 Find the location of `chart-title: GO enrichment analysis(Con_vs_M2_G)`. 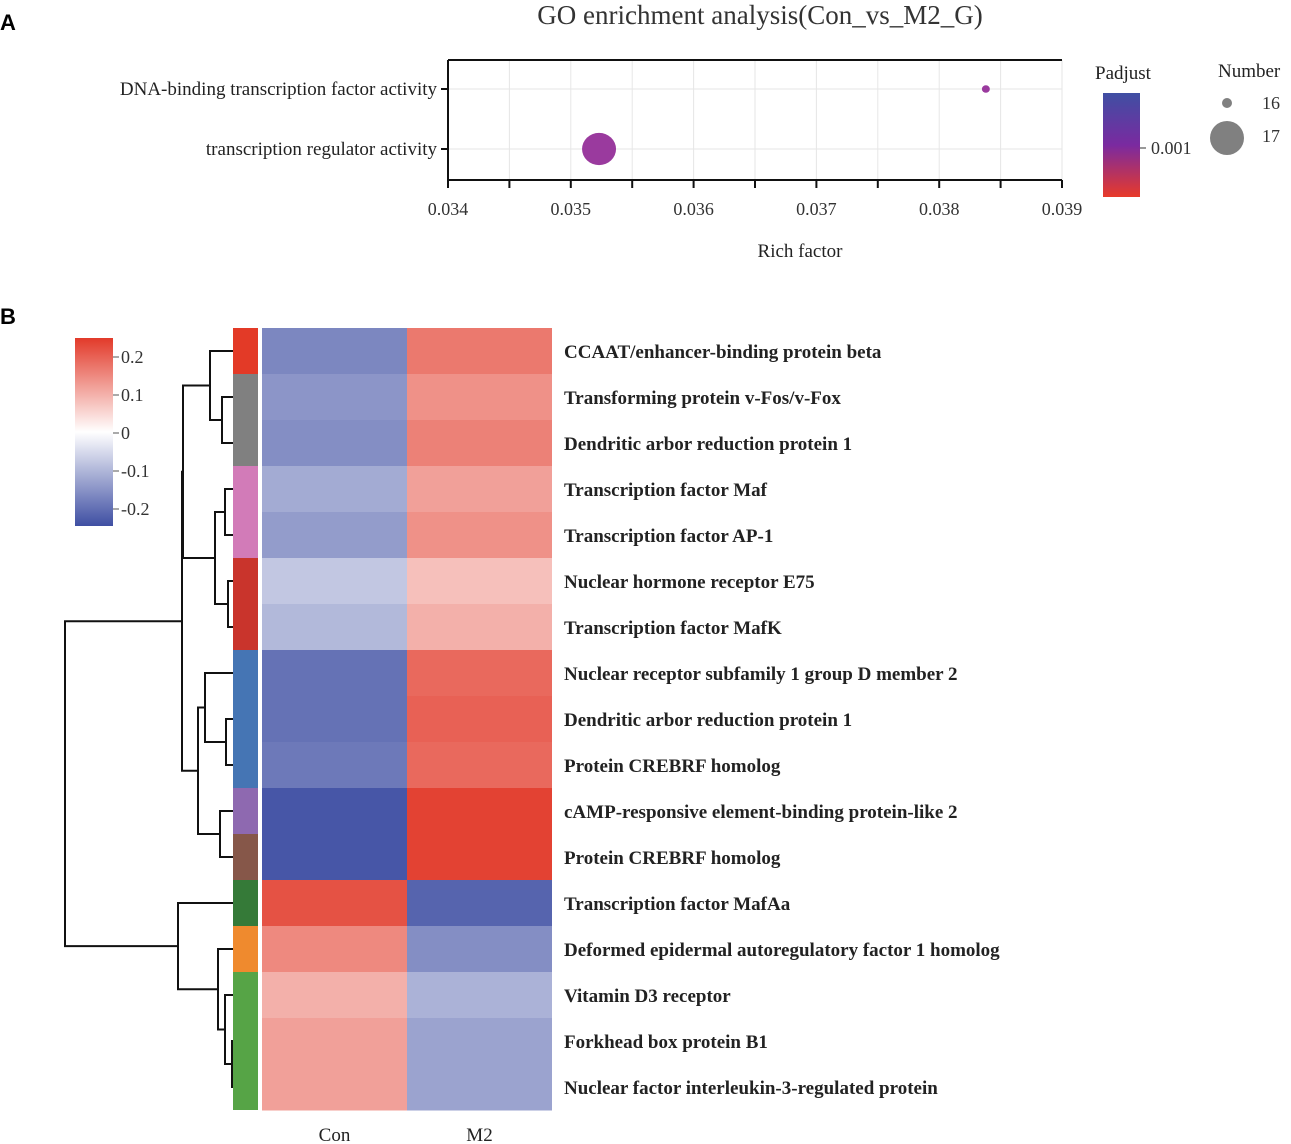

chart-title: GO enrichment analysis(Con_vs_M2_G) is located at coordinates (759, 15).